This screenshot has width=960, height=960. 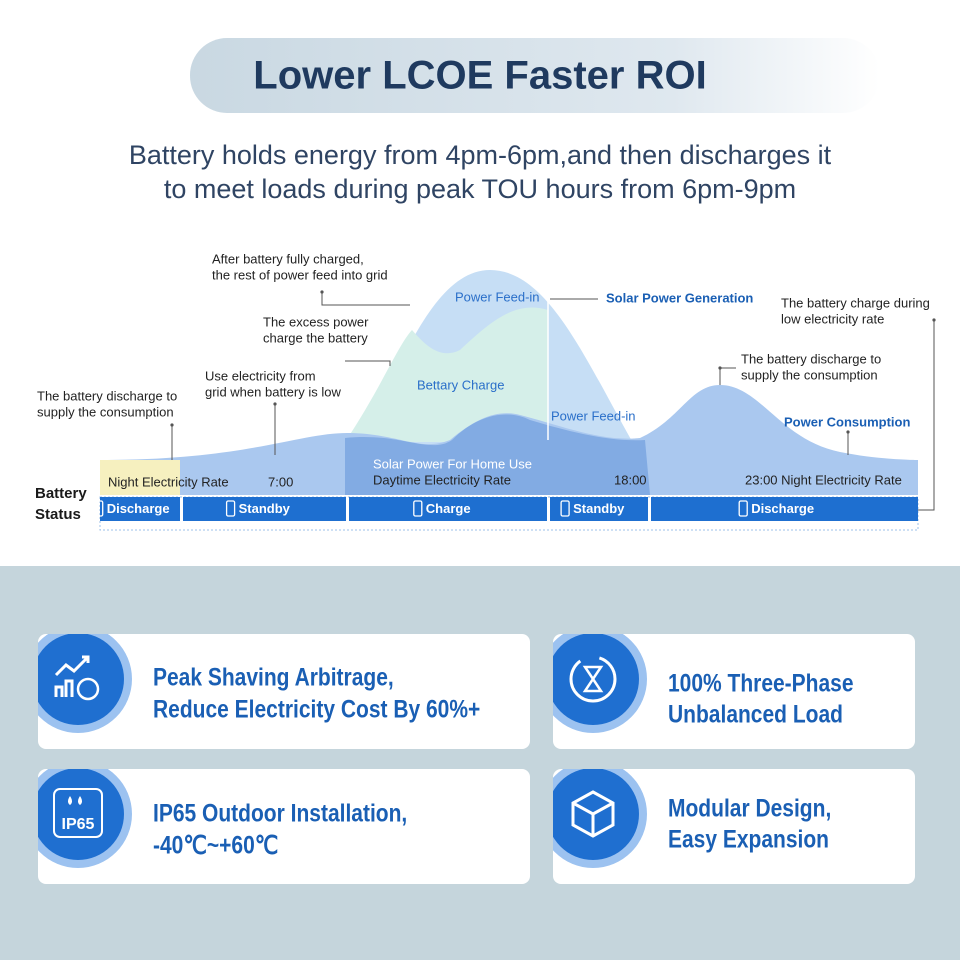 What do you see at coordinates (168, 481) in the screenshot?
I see `time-label: Night Electricity Rate` at bounding box center [168, 481].